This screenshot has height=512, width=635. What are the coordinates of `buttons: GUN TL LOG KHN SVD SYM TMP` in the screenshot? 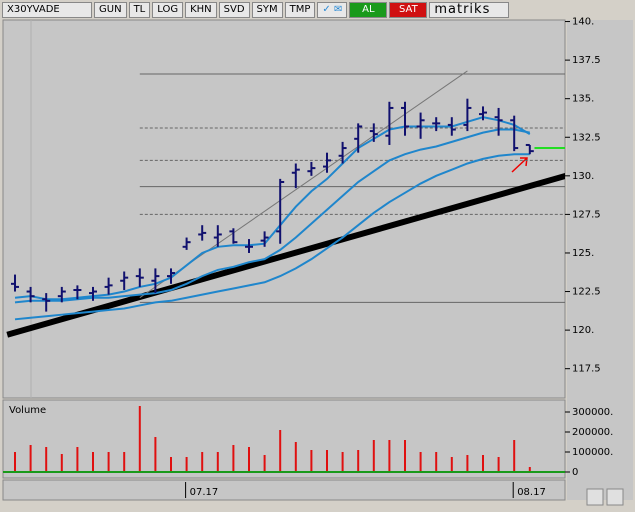 It's located at (204, 9).